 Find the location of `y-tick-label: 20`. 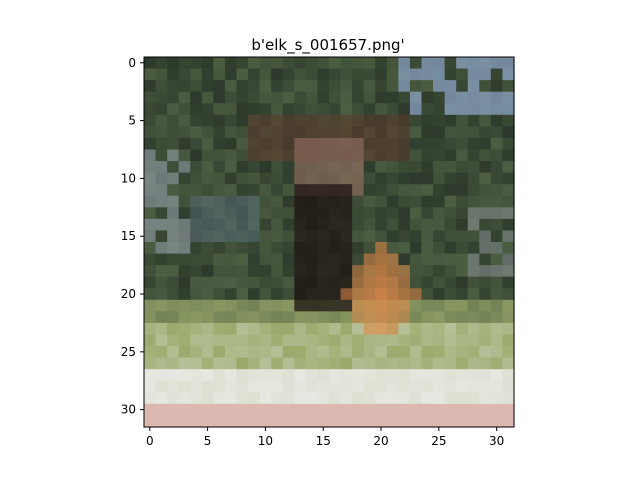

y-tick-label: 20 is located at coordinates (128, 294).